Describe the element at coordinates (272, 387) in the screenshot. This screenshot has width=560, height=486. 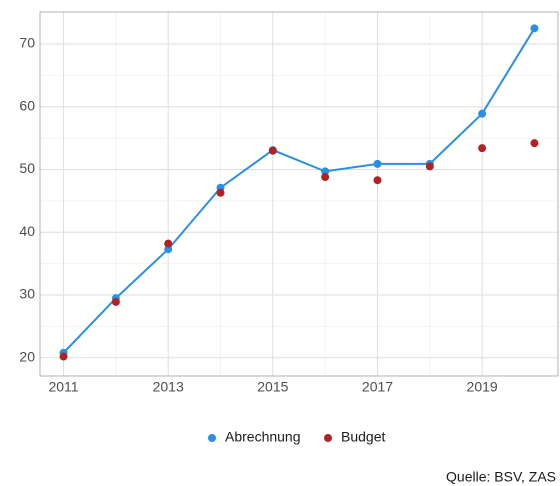
I see `x-tick-label: 2015` at that location.